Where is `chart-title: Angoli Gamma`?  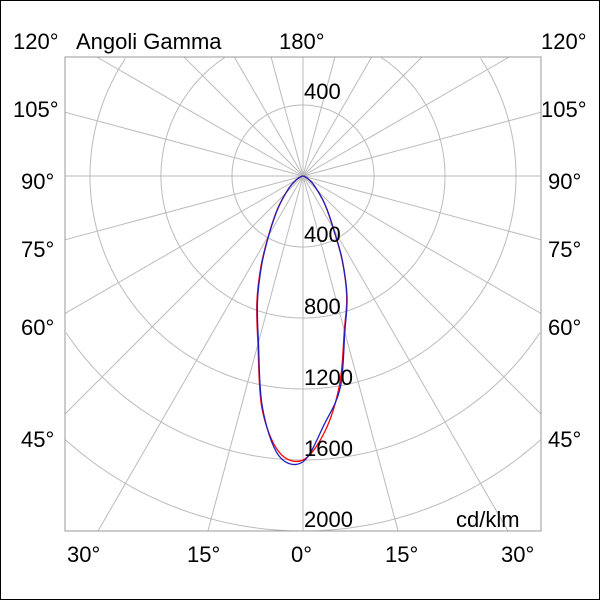
chart-title: Angoli Gamma is located at coordinates (149, 41).